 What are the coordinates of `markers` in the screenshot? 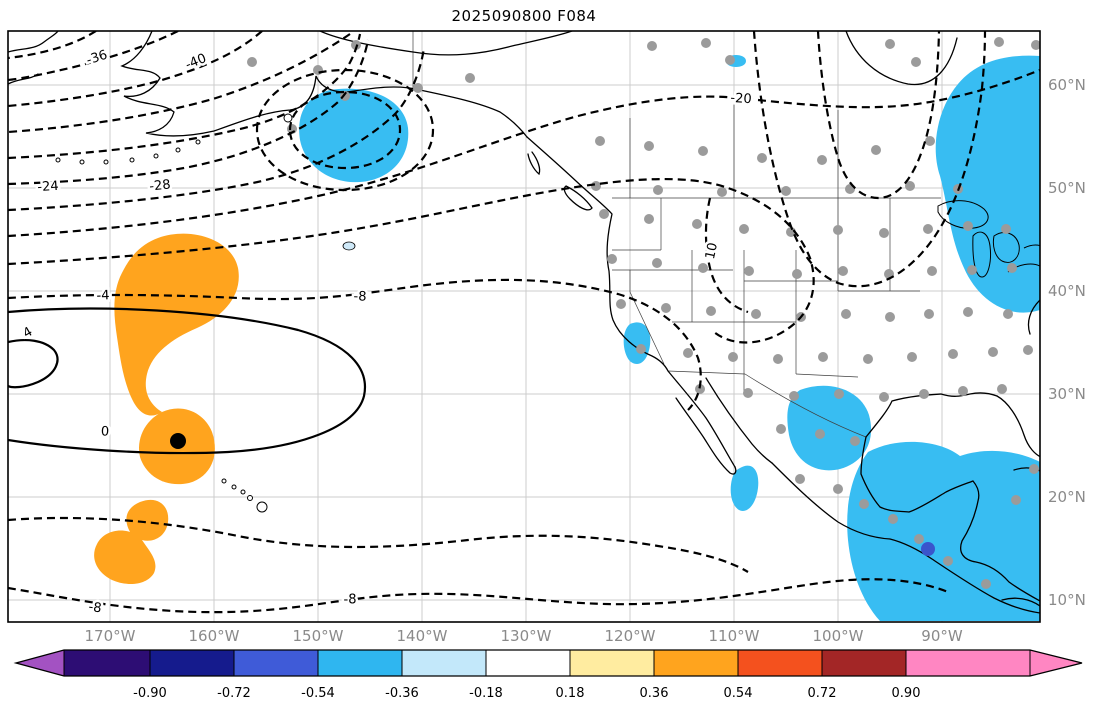 It's located at (552, 494).